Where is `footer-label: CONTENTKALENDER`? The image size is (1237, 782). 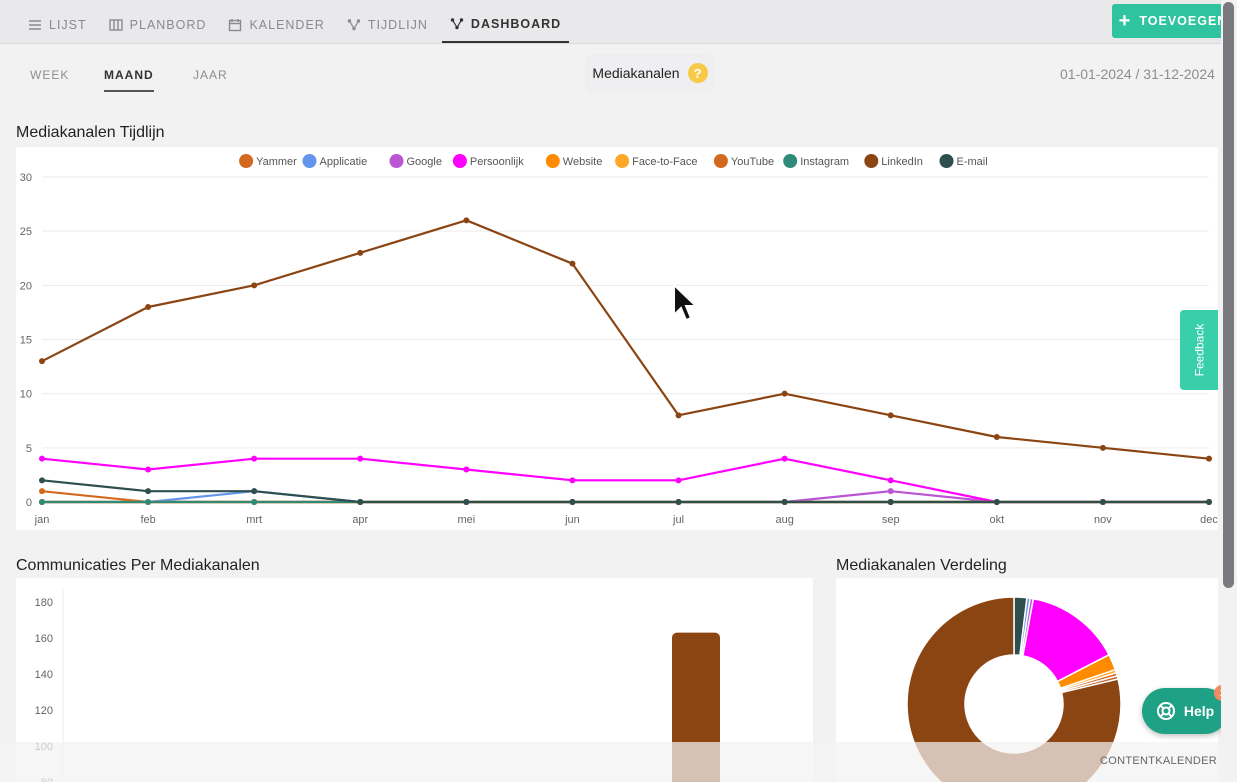 footer-label: CONTENTKALENDER is located at coordinates (1158, 761).